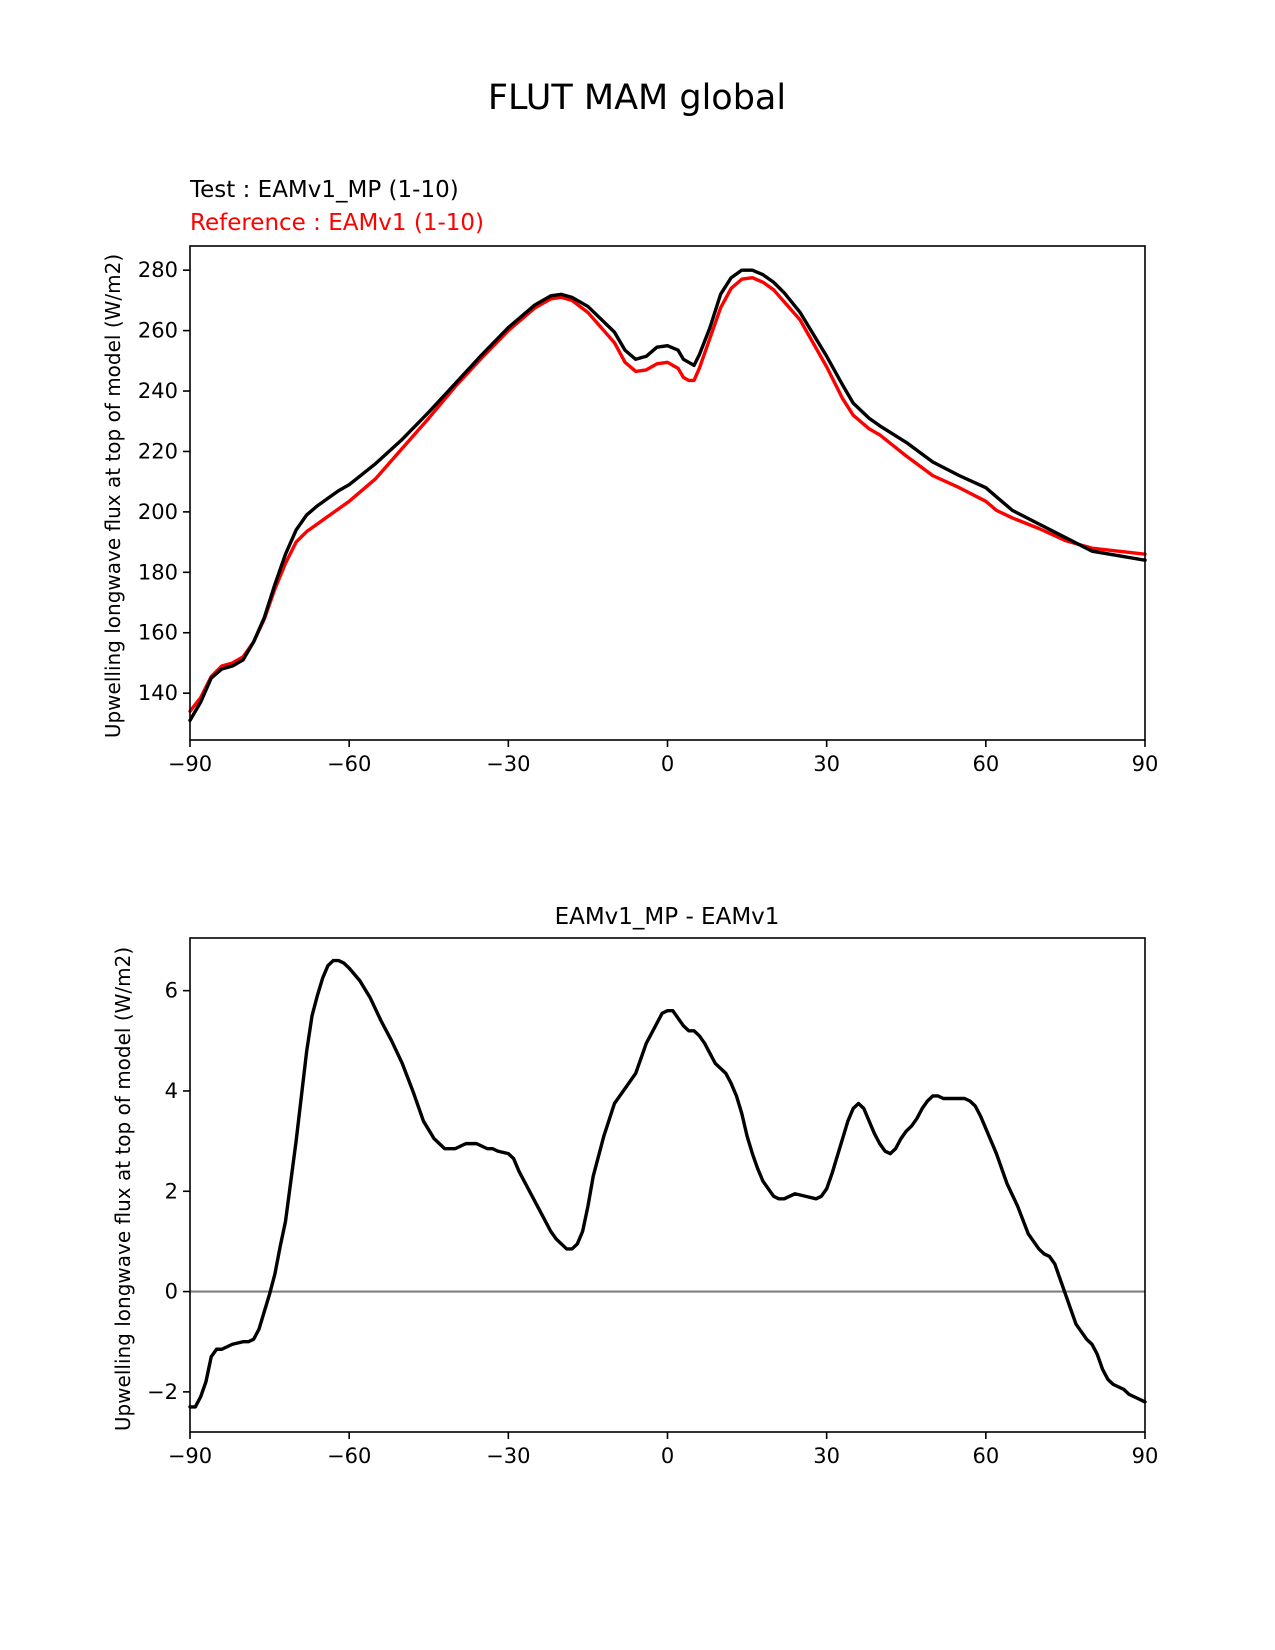  What do you see at coordinates (985, 764) in the screenshot?
I see `upper-x-tick-label: 60` at bounding box center [985, 764].